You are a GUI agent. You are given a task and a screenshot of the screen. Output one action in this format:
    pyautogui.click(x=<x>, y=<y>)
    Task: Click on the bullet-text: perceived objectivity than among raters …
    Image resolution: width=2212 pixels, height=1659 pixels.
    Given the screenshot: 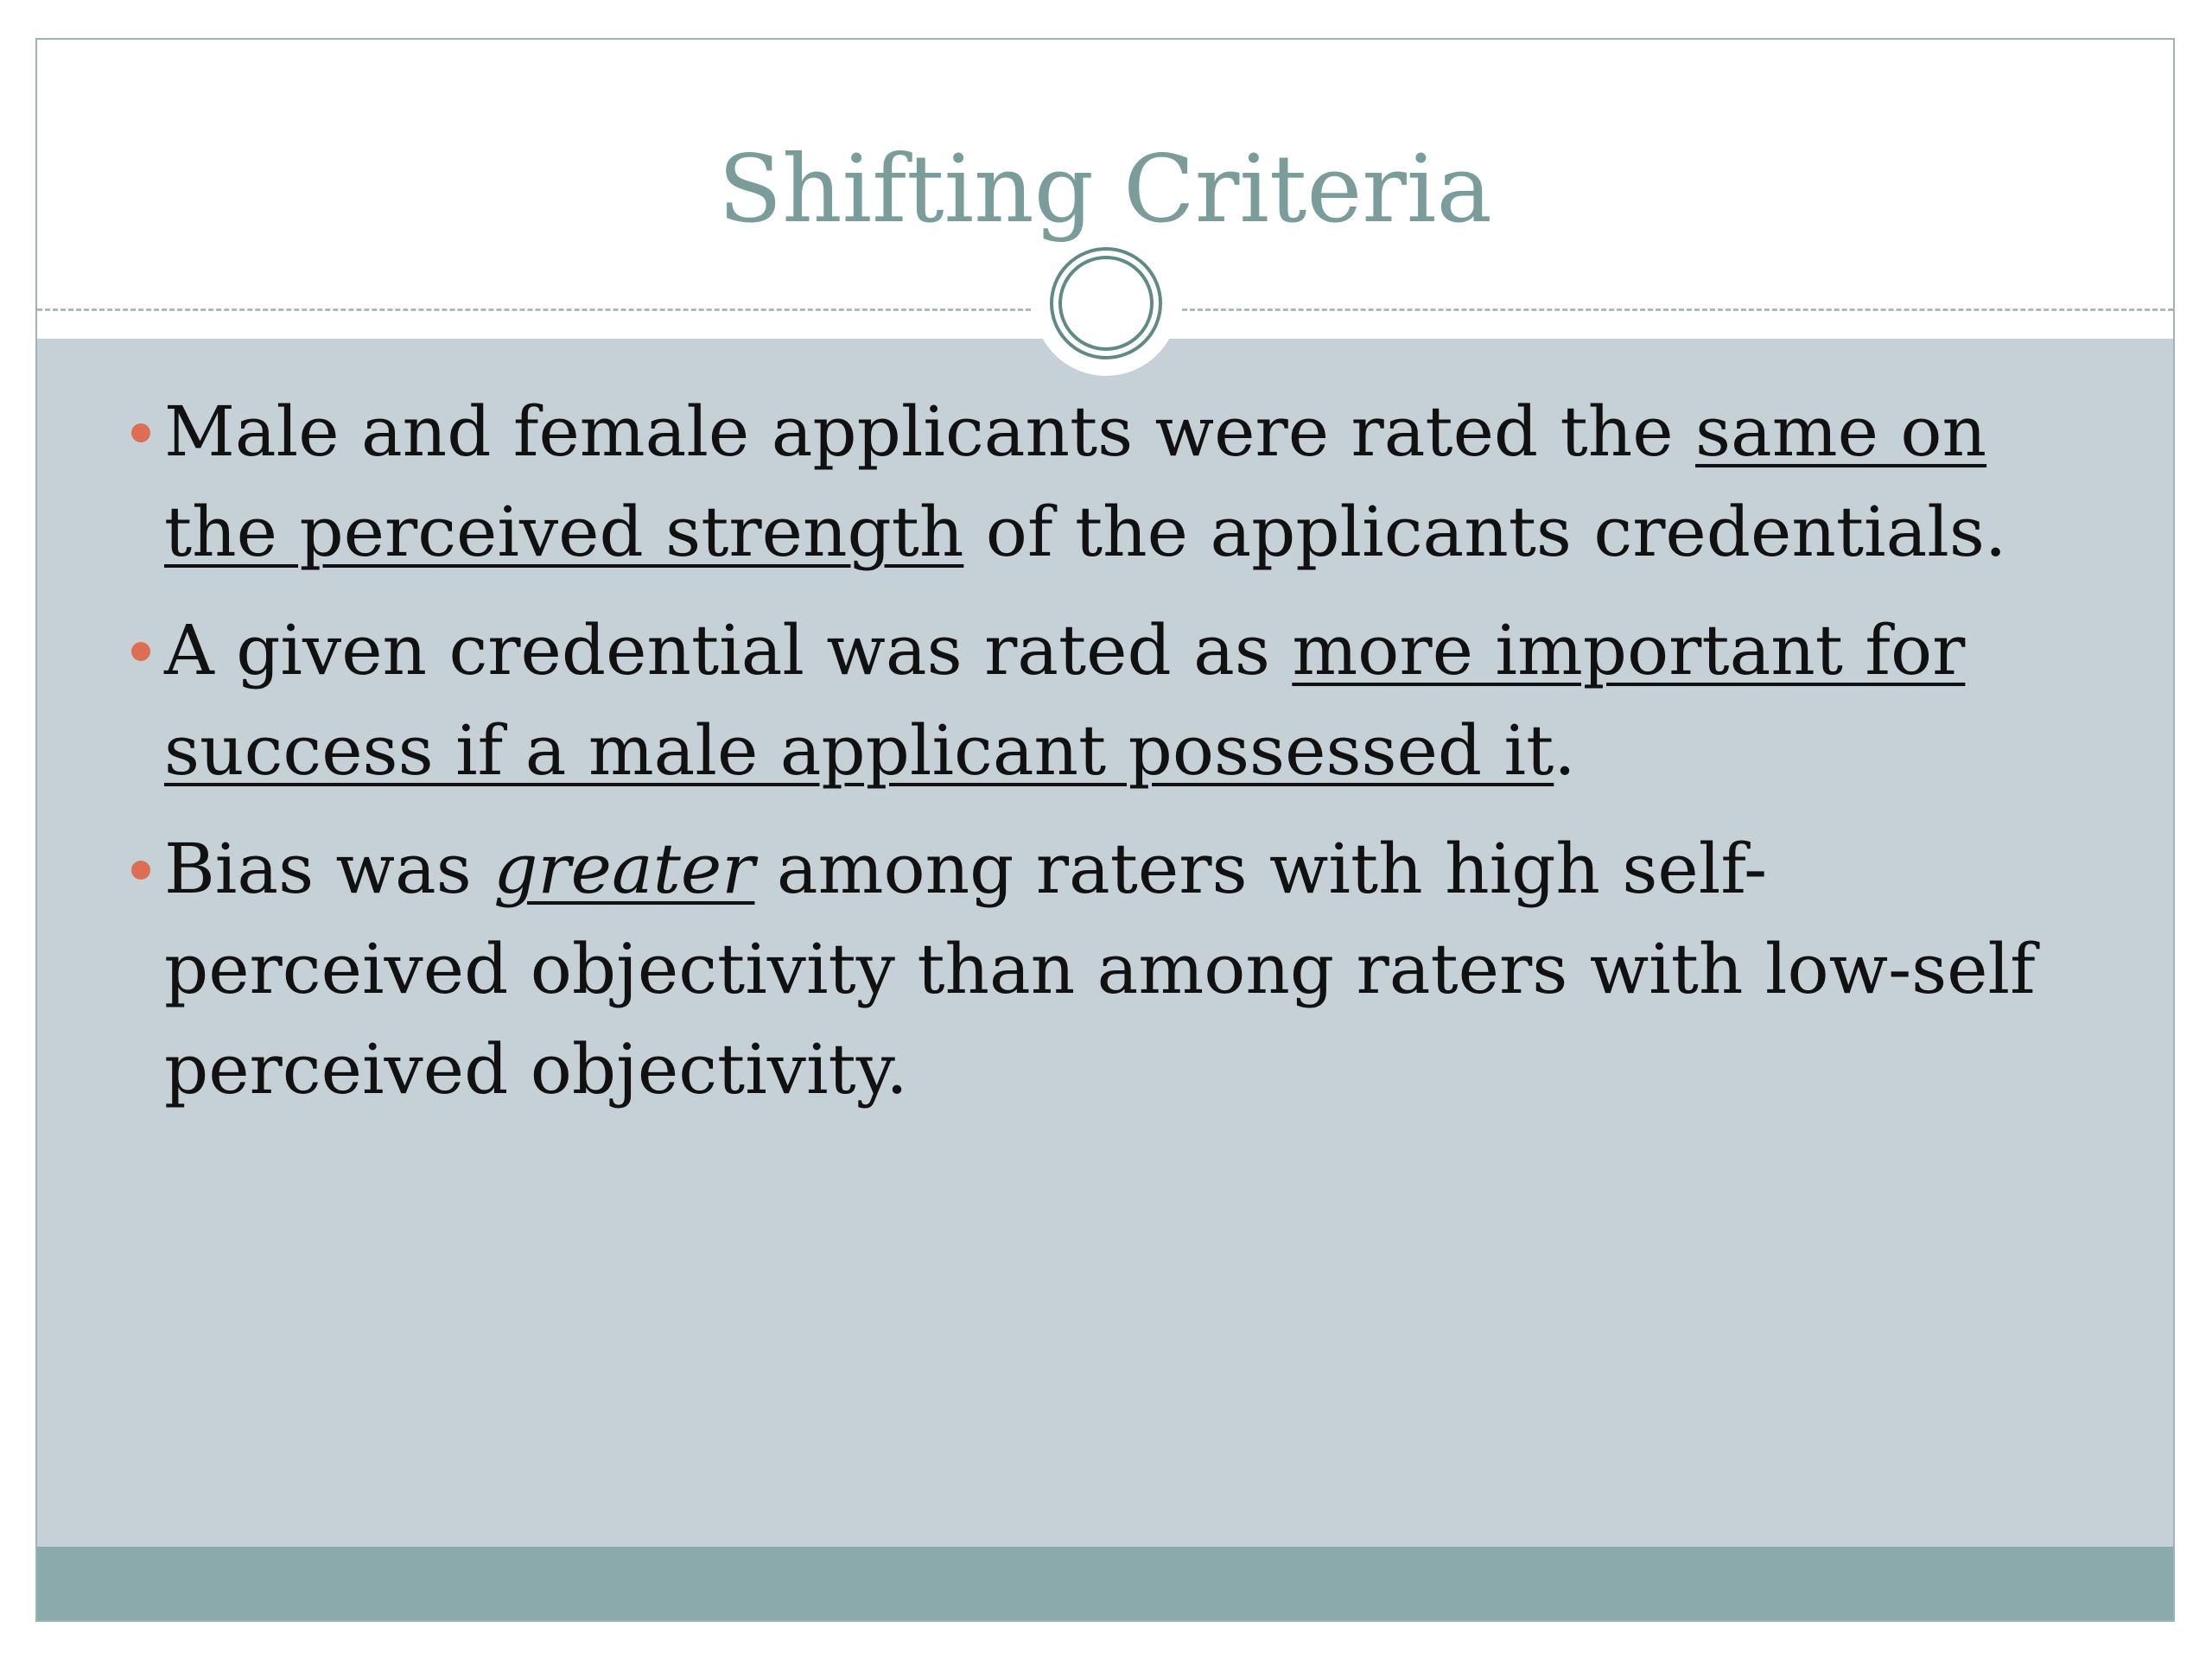 What is the action you would take?
    pyautogui.click(x=1100, y=969)
    